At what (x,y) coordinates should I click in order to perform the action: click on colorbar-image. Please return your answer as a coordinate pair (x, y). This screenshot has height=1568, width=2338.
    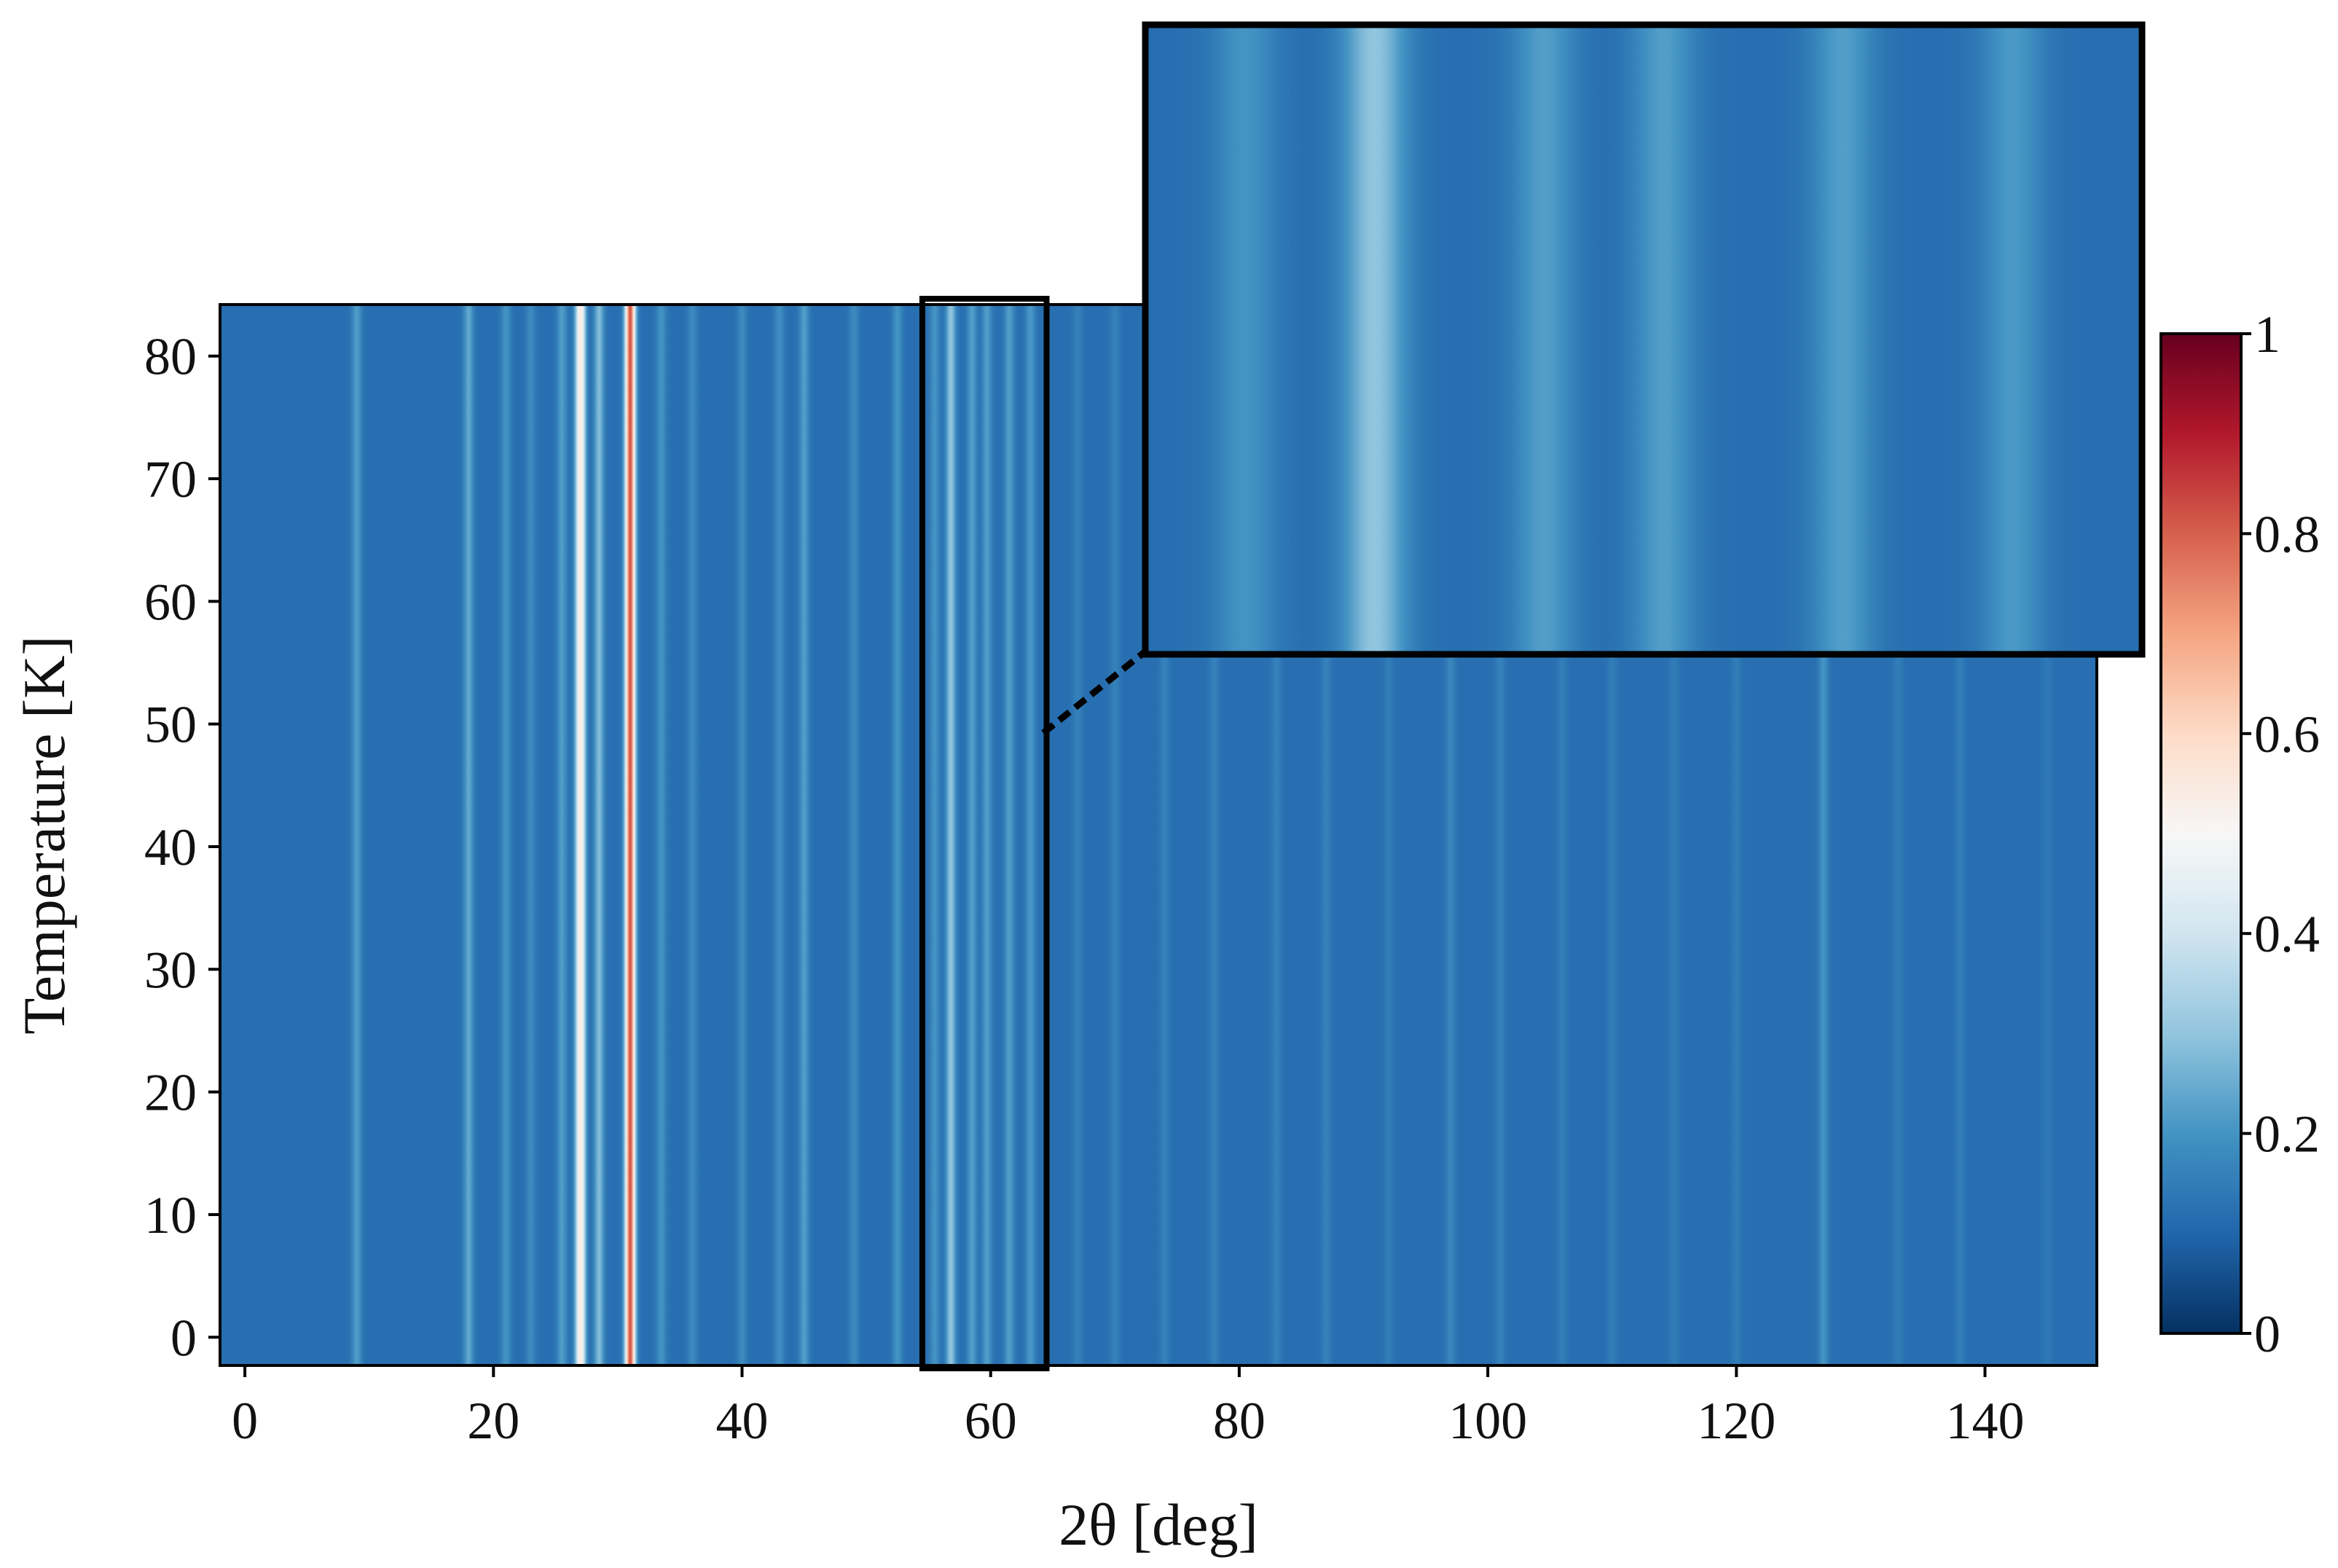
    Looking at the image, I should click on (2201, 833).